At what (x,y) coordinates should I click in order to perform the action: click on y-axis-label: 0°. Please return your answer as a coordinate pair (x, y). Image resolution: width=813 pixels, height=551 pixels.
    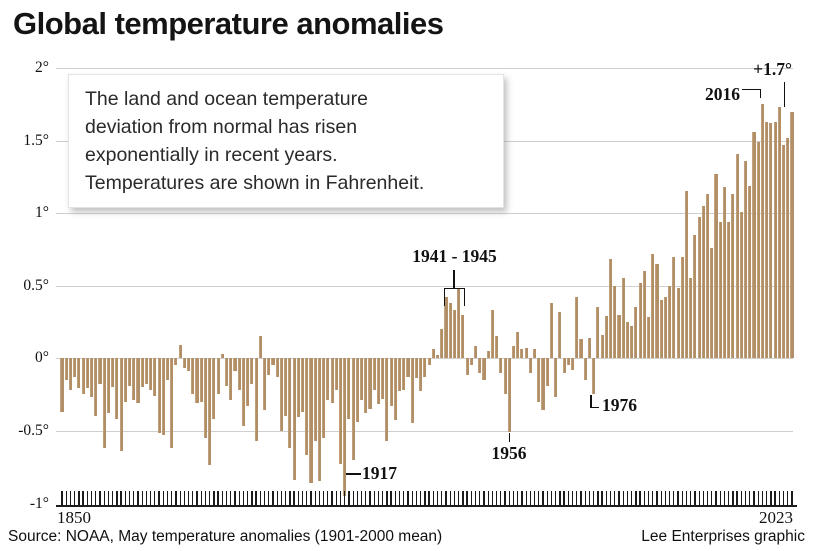
    Looking at the image, I should click on (42, 357).